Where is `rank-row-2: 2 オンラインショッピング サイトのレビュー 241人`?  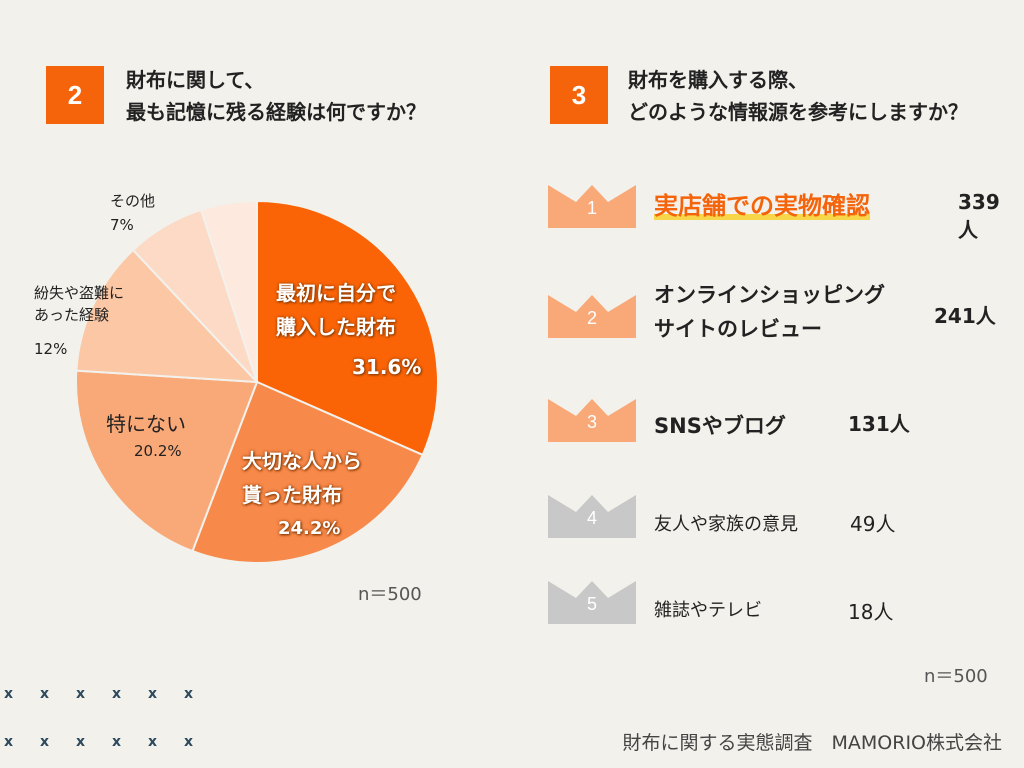 rank-row-2: 2 オンラインショッピング サイトのレビュー 241人 is located at coordinates (778, 312).